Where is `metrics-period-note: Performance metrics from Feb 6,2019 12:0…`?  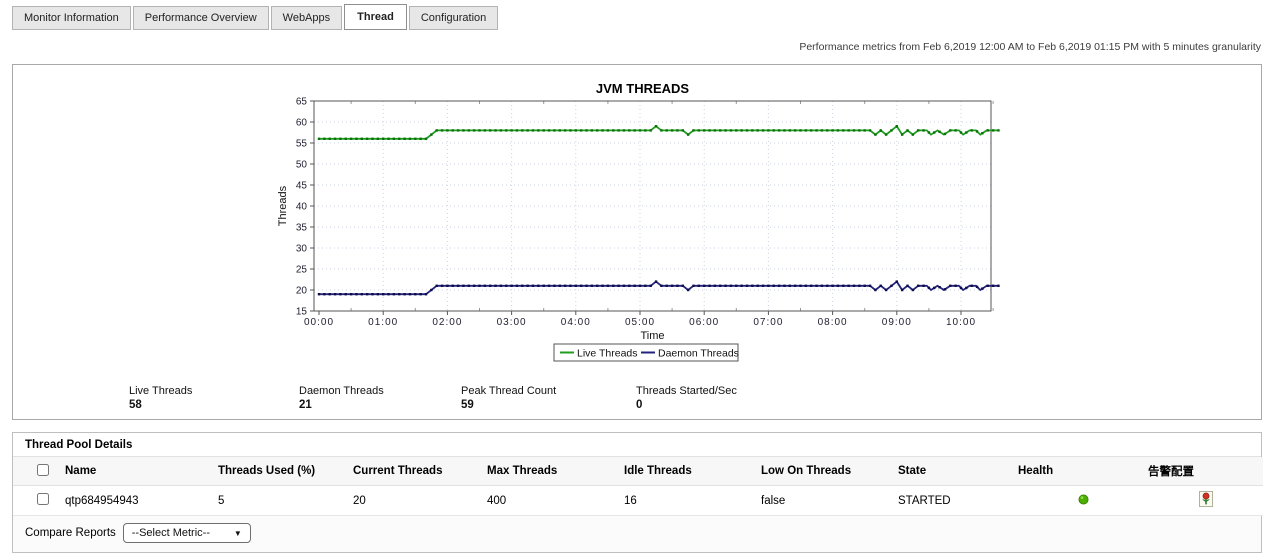 metrics-period-note: Performance metrics from Feb 6,2019 12:0… is located at coordinates (1030, 47).